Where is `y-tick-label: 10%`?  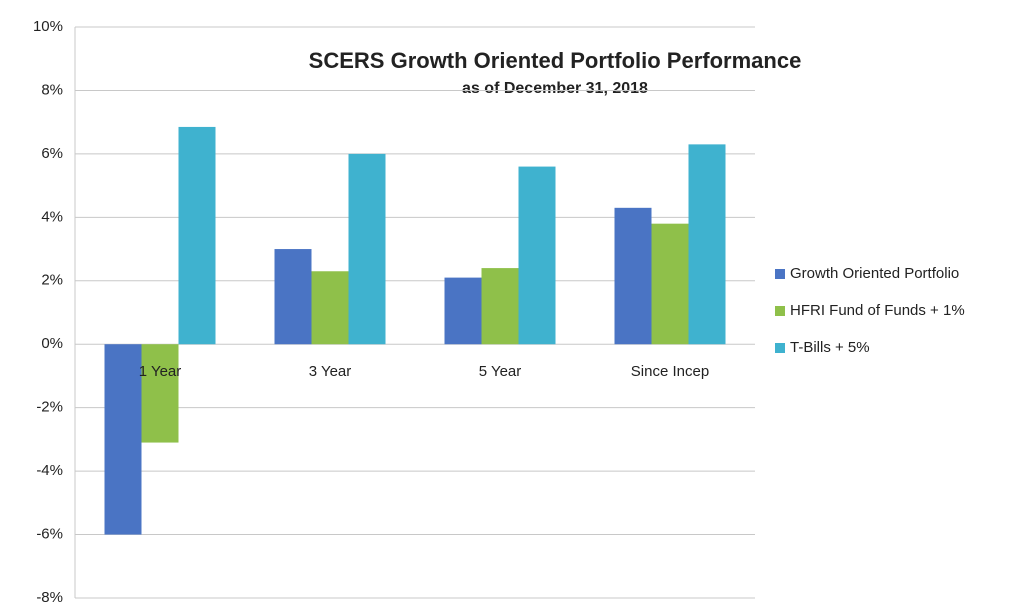 y-tick-label: 10% is located at coordinates (48, 26).